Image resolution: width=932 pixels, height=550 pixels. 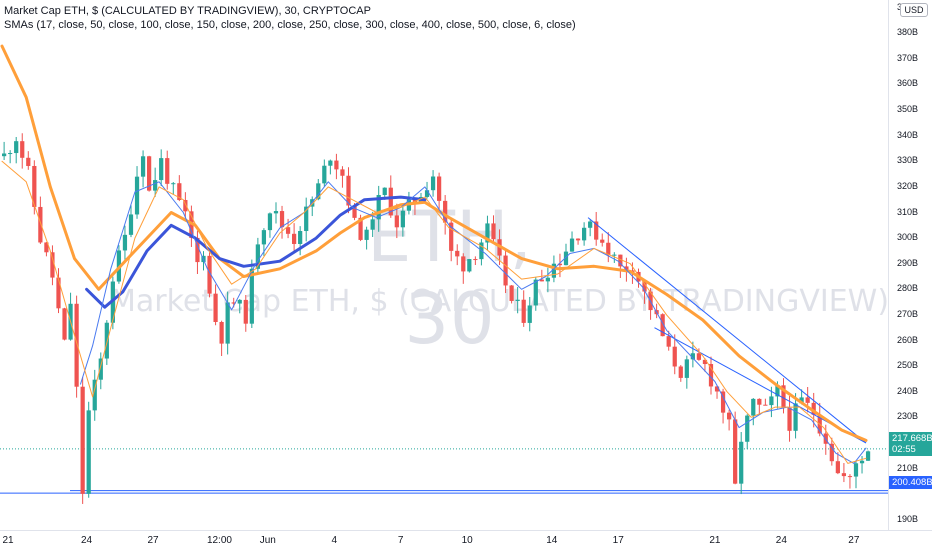 What do you see at coordinates (727, 330) in the screenshot?
I see `trendline` at bounding box center [727, 330].